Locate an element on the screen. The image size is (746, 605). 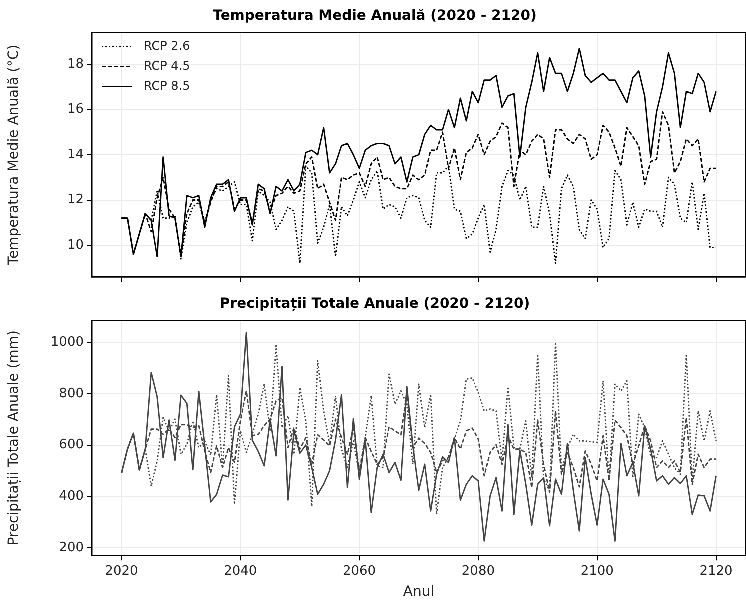
y-tick-label: 1000 is located at coordinates (67, 342).